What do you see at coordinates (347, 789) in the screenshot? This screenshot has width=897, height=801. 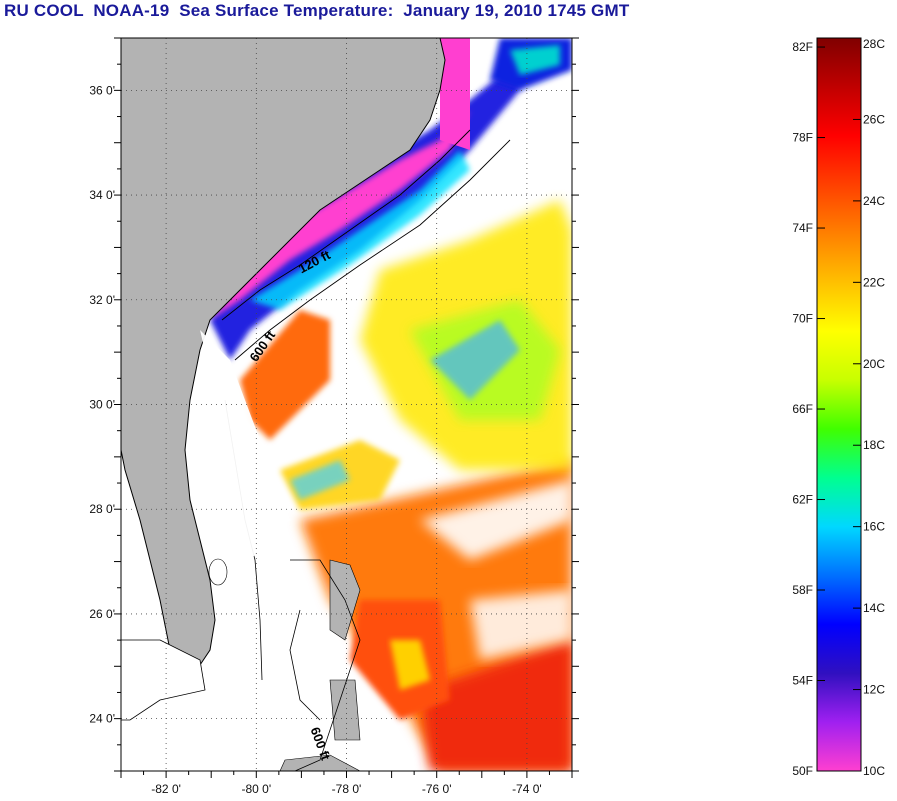 I see `lon-tick-label: -78 0'` at bounding box center [347, 789].